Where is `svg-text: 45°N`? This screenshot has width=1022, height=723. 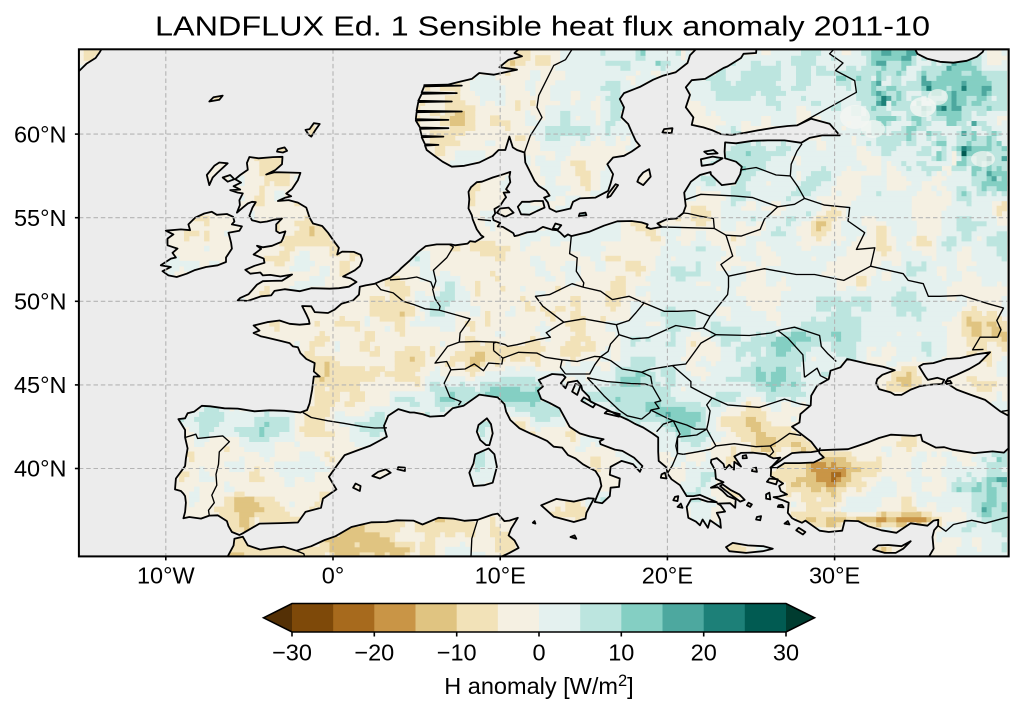
svg-text: 45°N is located at coordinates (40, 385).